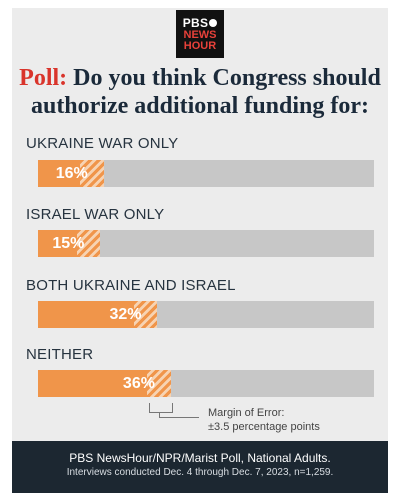  I want to click on bar-track: 15%, so click(206, 243).